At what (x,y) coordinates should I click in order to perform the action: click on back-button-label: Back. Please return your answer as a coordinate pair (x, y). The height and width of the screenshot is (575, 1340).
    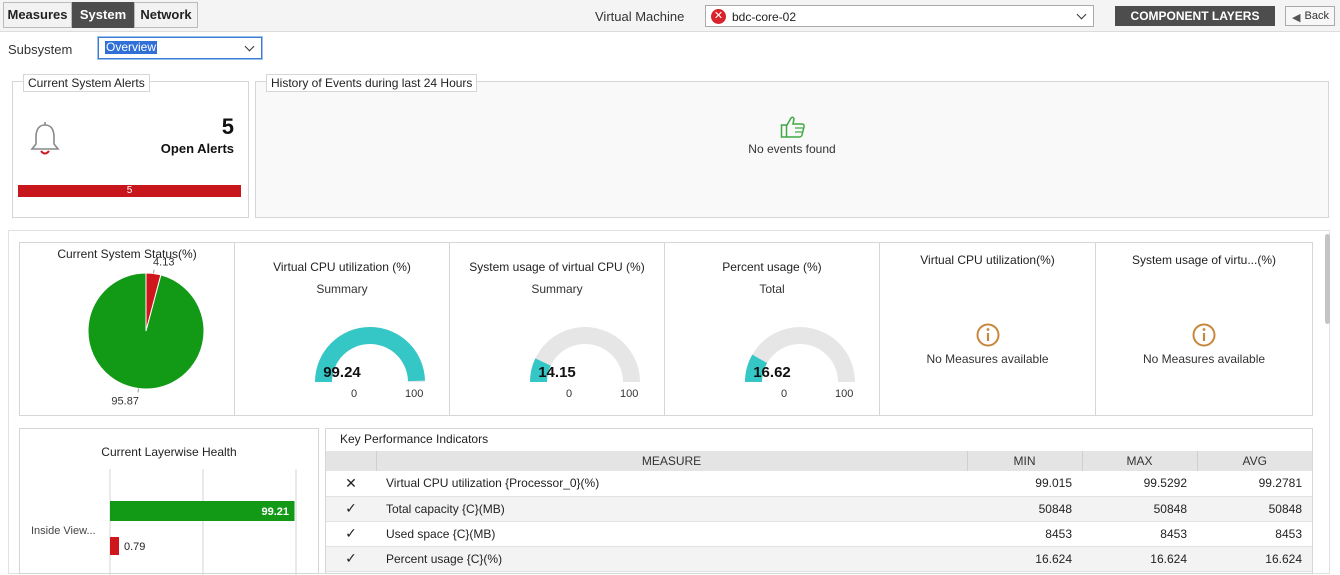
    Looking at the image, I should click on (1316, 16).